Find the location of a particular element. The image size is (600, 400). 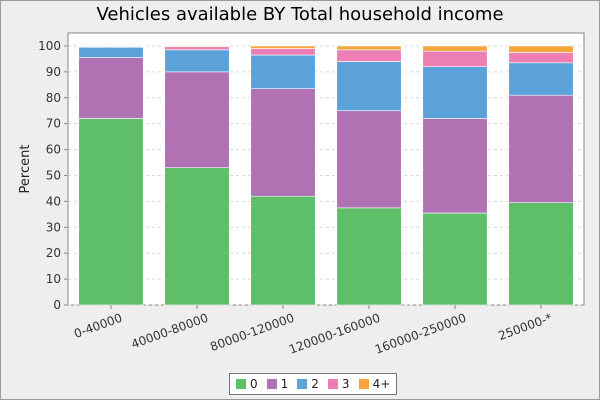

y-tick-label: 20 is located at coordinates (53, 253).